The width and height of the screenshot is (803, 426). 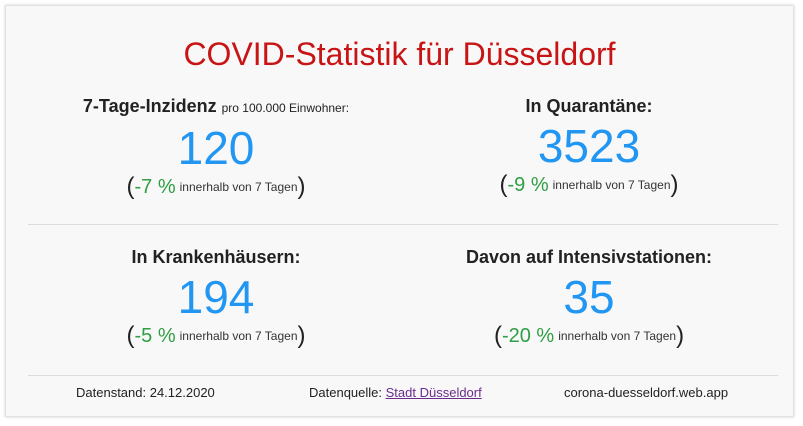 What do you see at coordinates (345, 392) in the screenshot?
I see `footer-source-prefix: Datenquelle:` at bounding box center [345, 392].